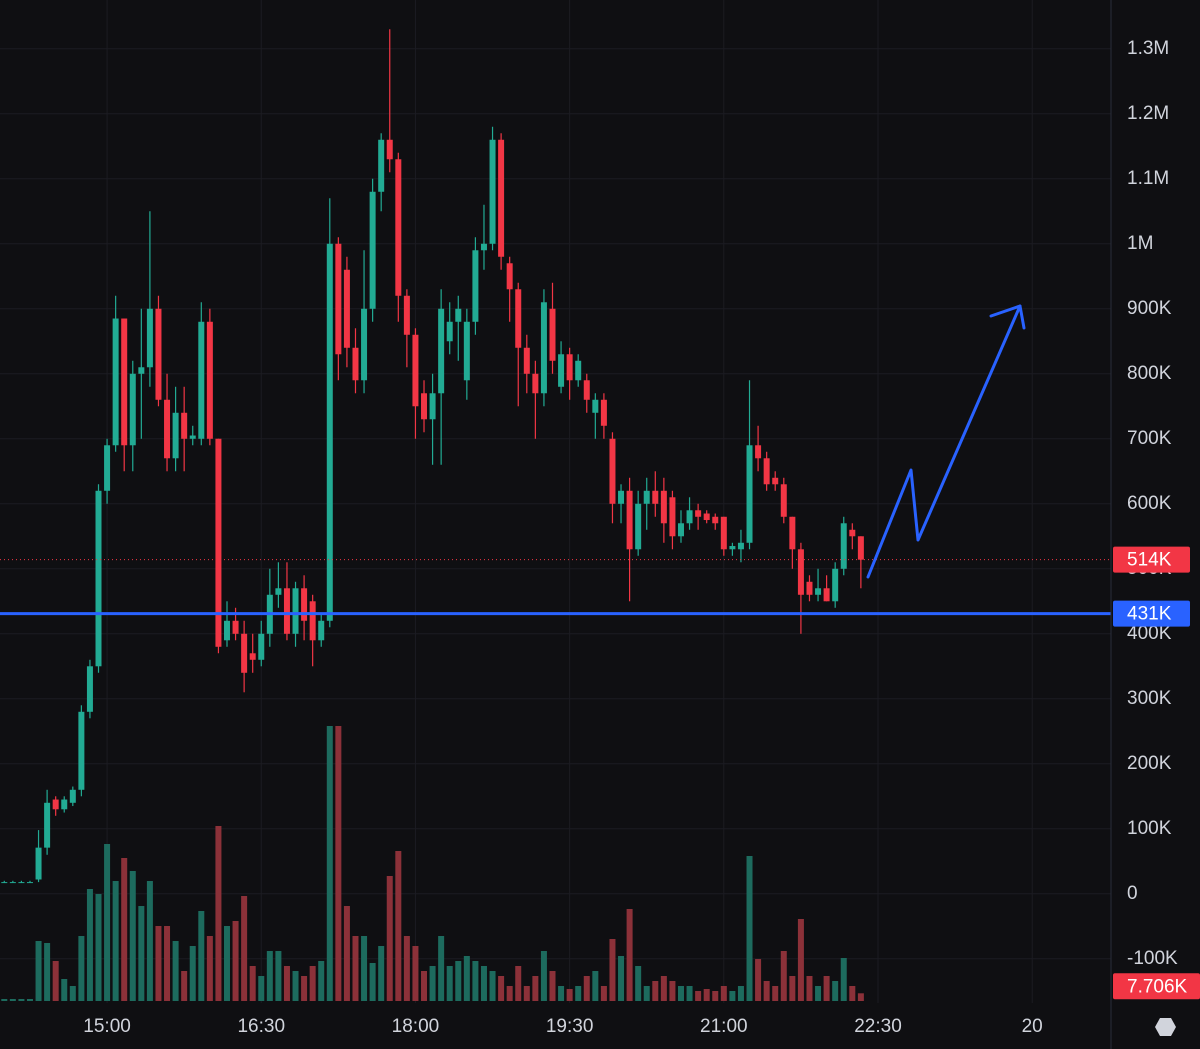 The height and width of the screenshot is (1049, 1200). What do you see at coordinates (1165, 1027) in the screenshot?
I see `settings-icon` at bounding box center [1165, 1027].